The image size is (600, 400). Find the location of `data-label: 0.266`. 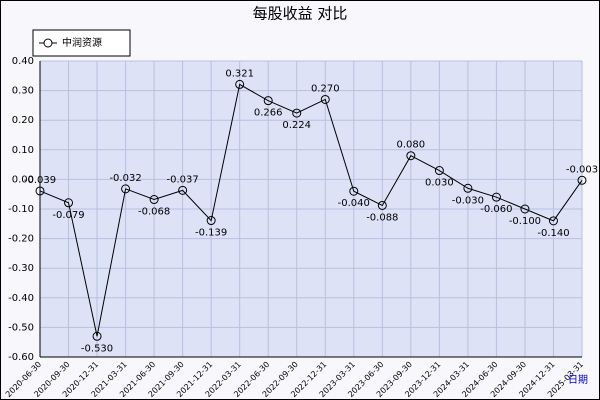

data-label: 0.266 is located at coordinates (268, 113).